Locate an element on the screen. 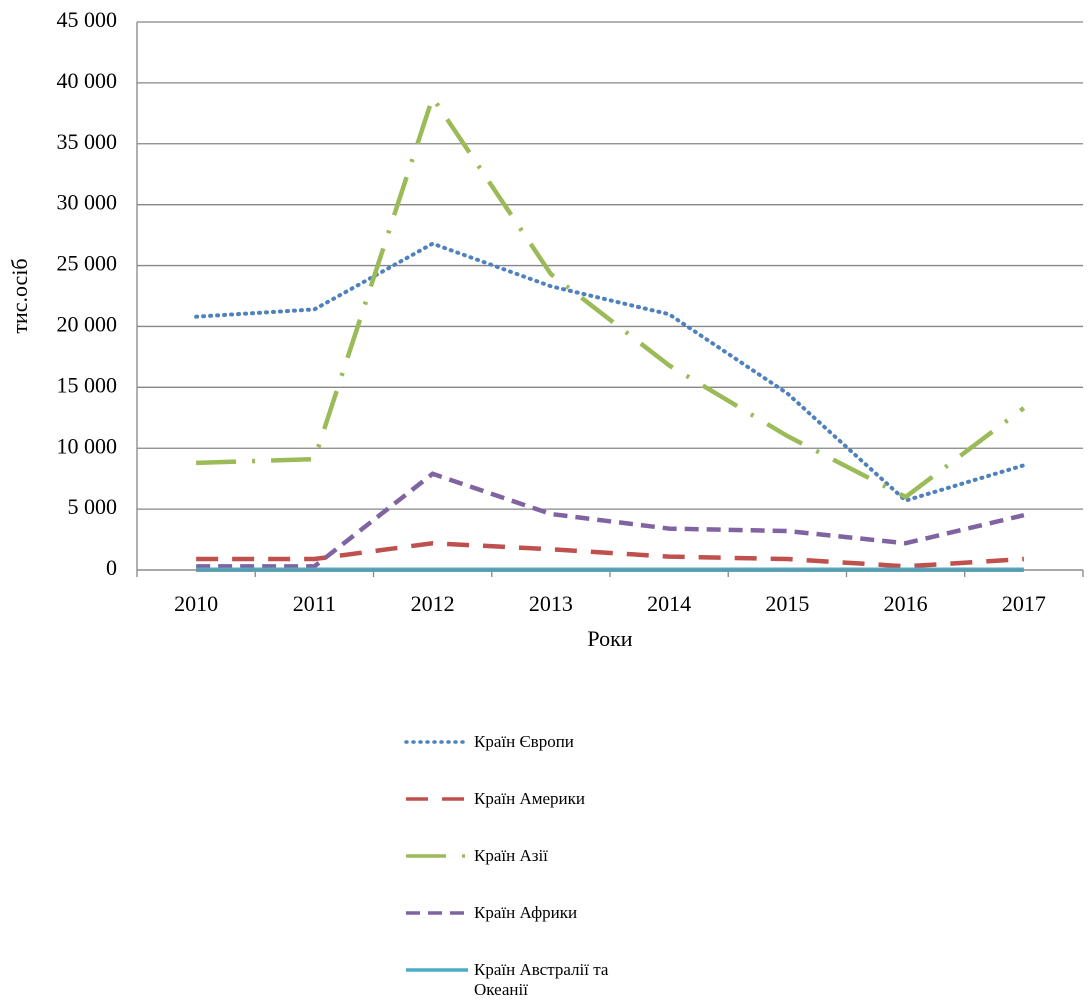 The width and height of the screenshot is (1091, 1003). y-tick-label: 5 000 is located at coordinates (93, 506).